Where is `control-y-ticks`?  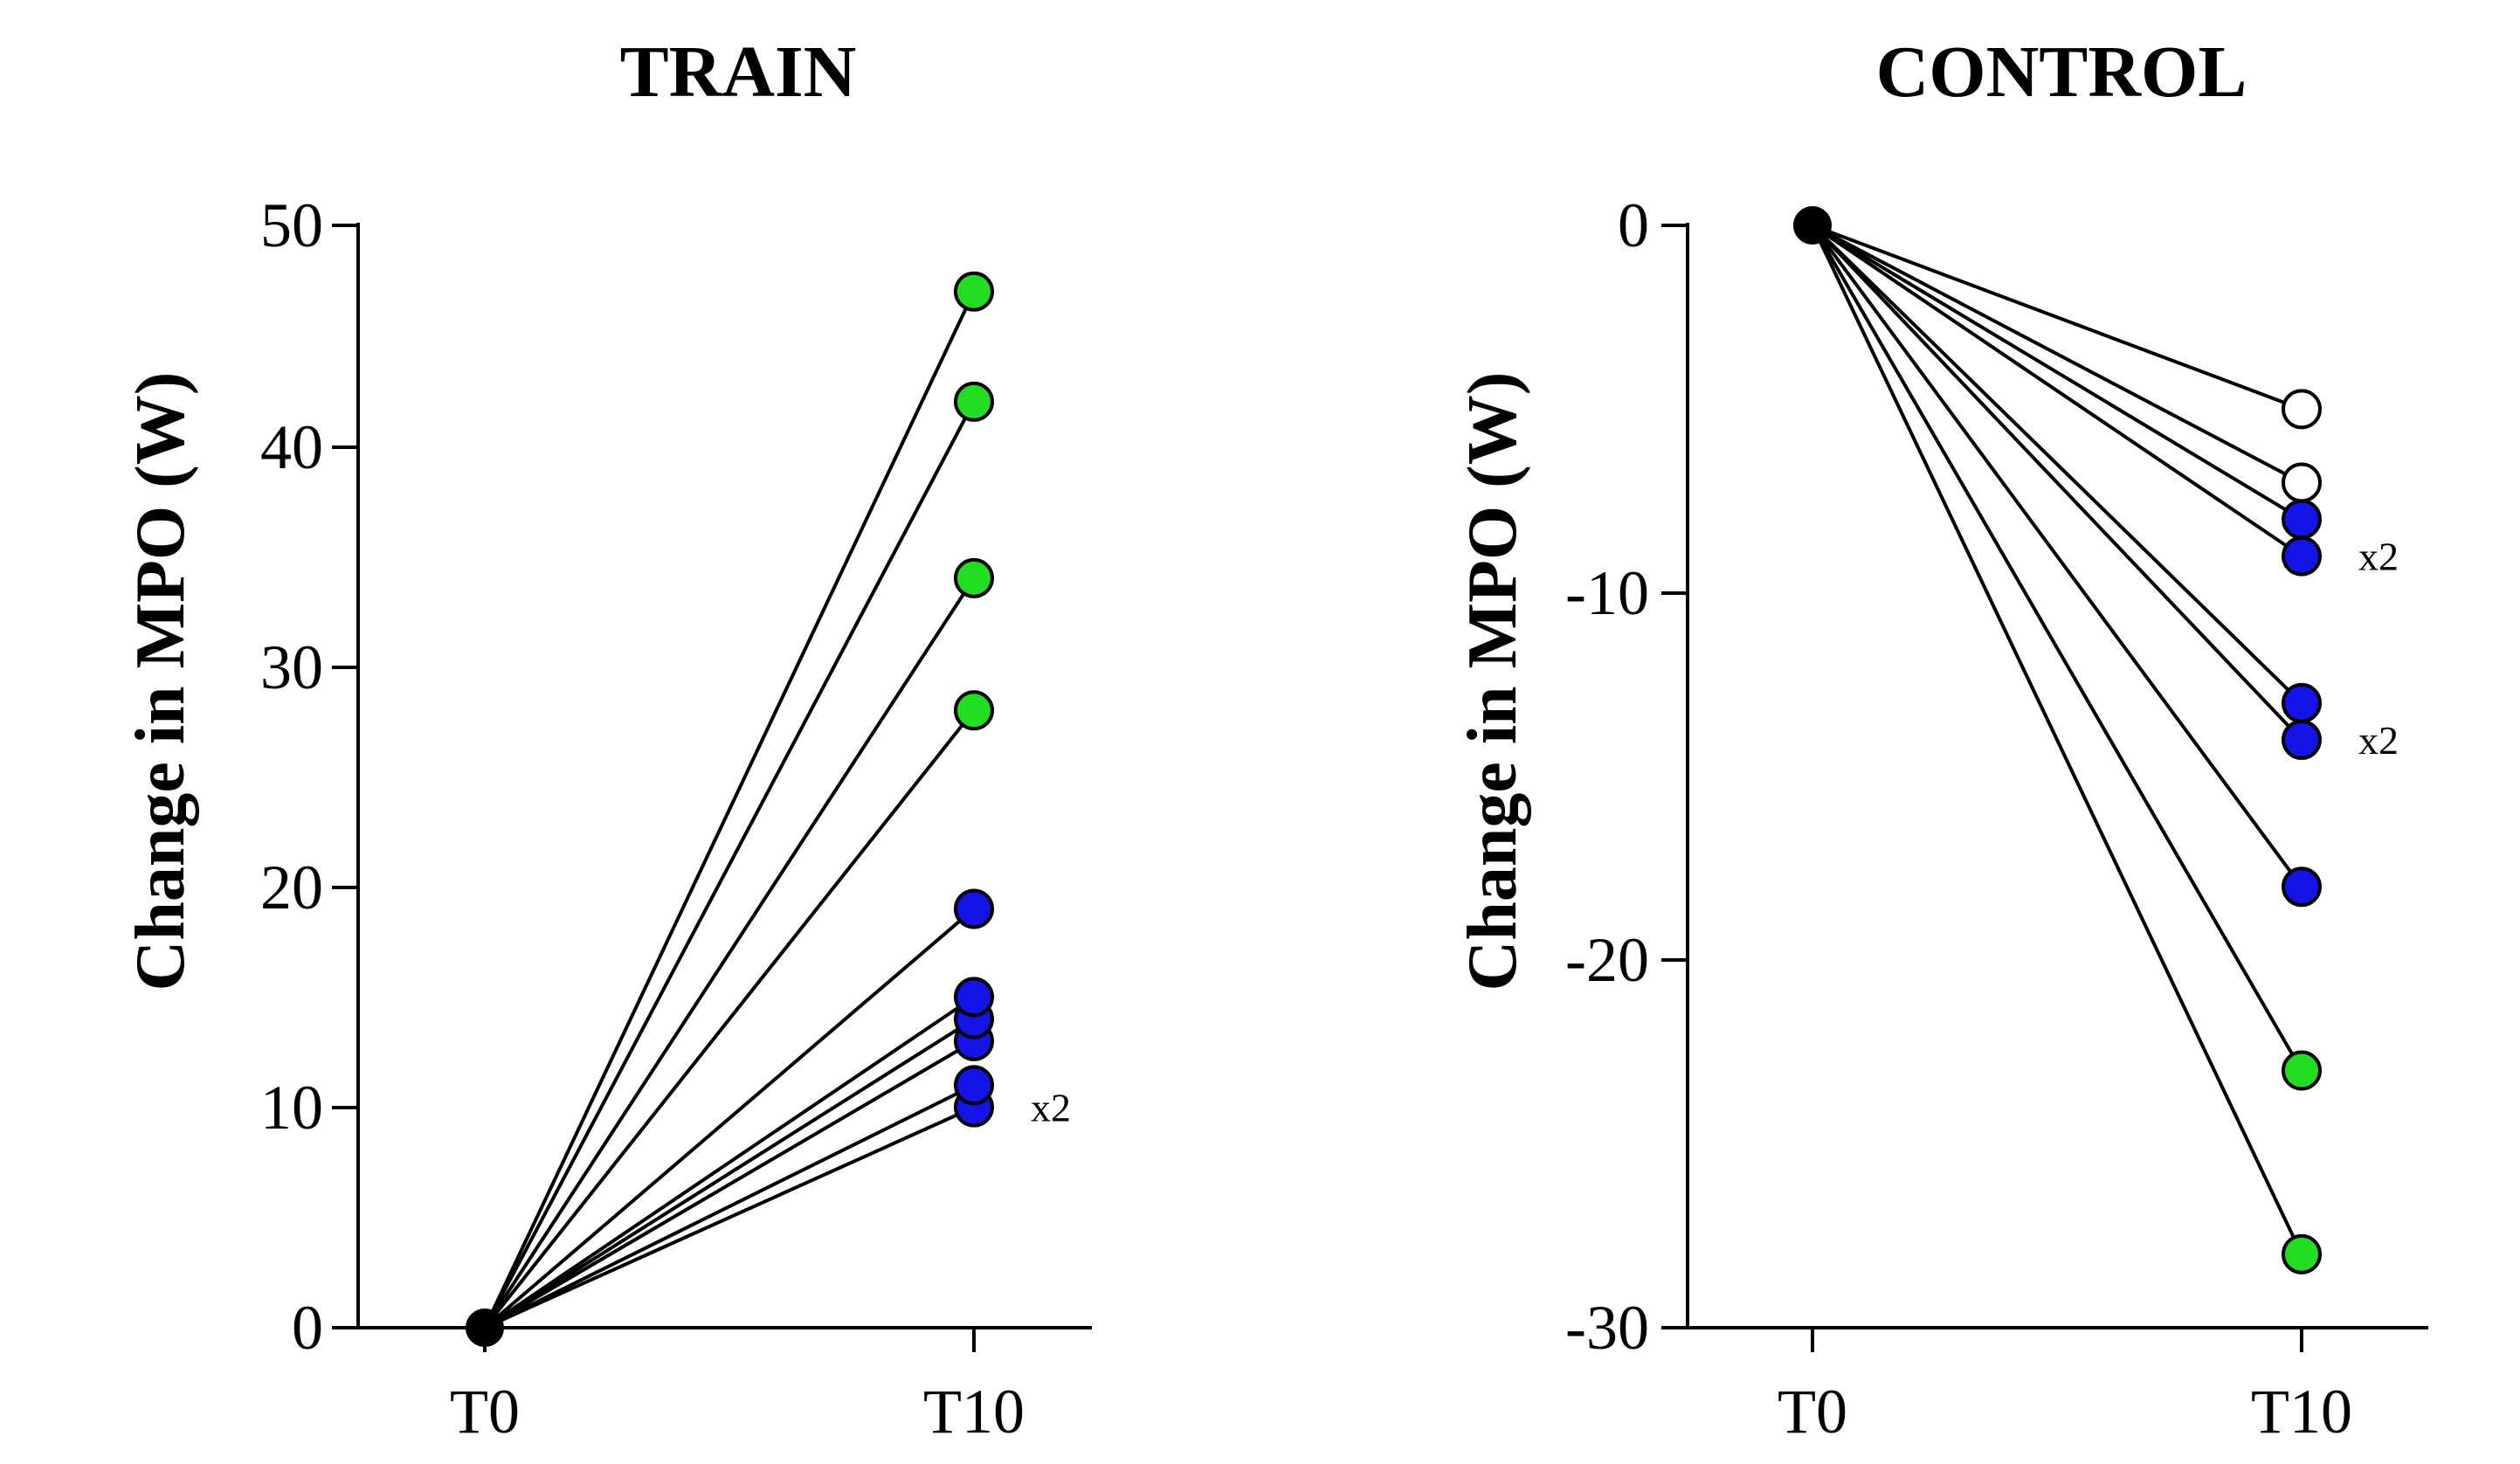
control-y-ticks is located at coordinates (1674, 777).